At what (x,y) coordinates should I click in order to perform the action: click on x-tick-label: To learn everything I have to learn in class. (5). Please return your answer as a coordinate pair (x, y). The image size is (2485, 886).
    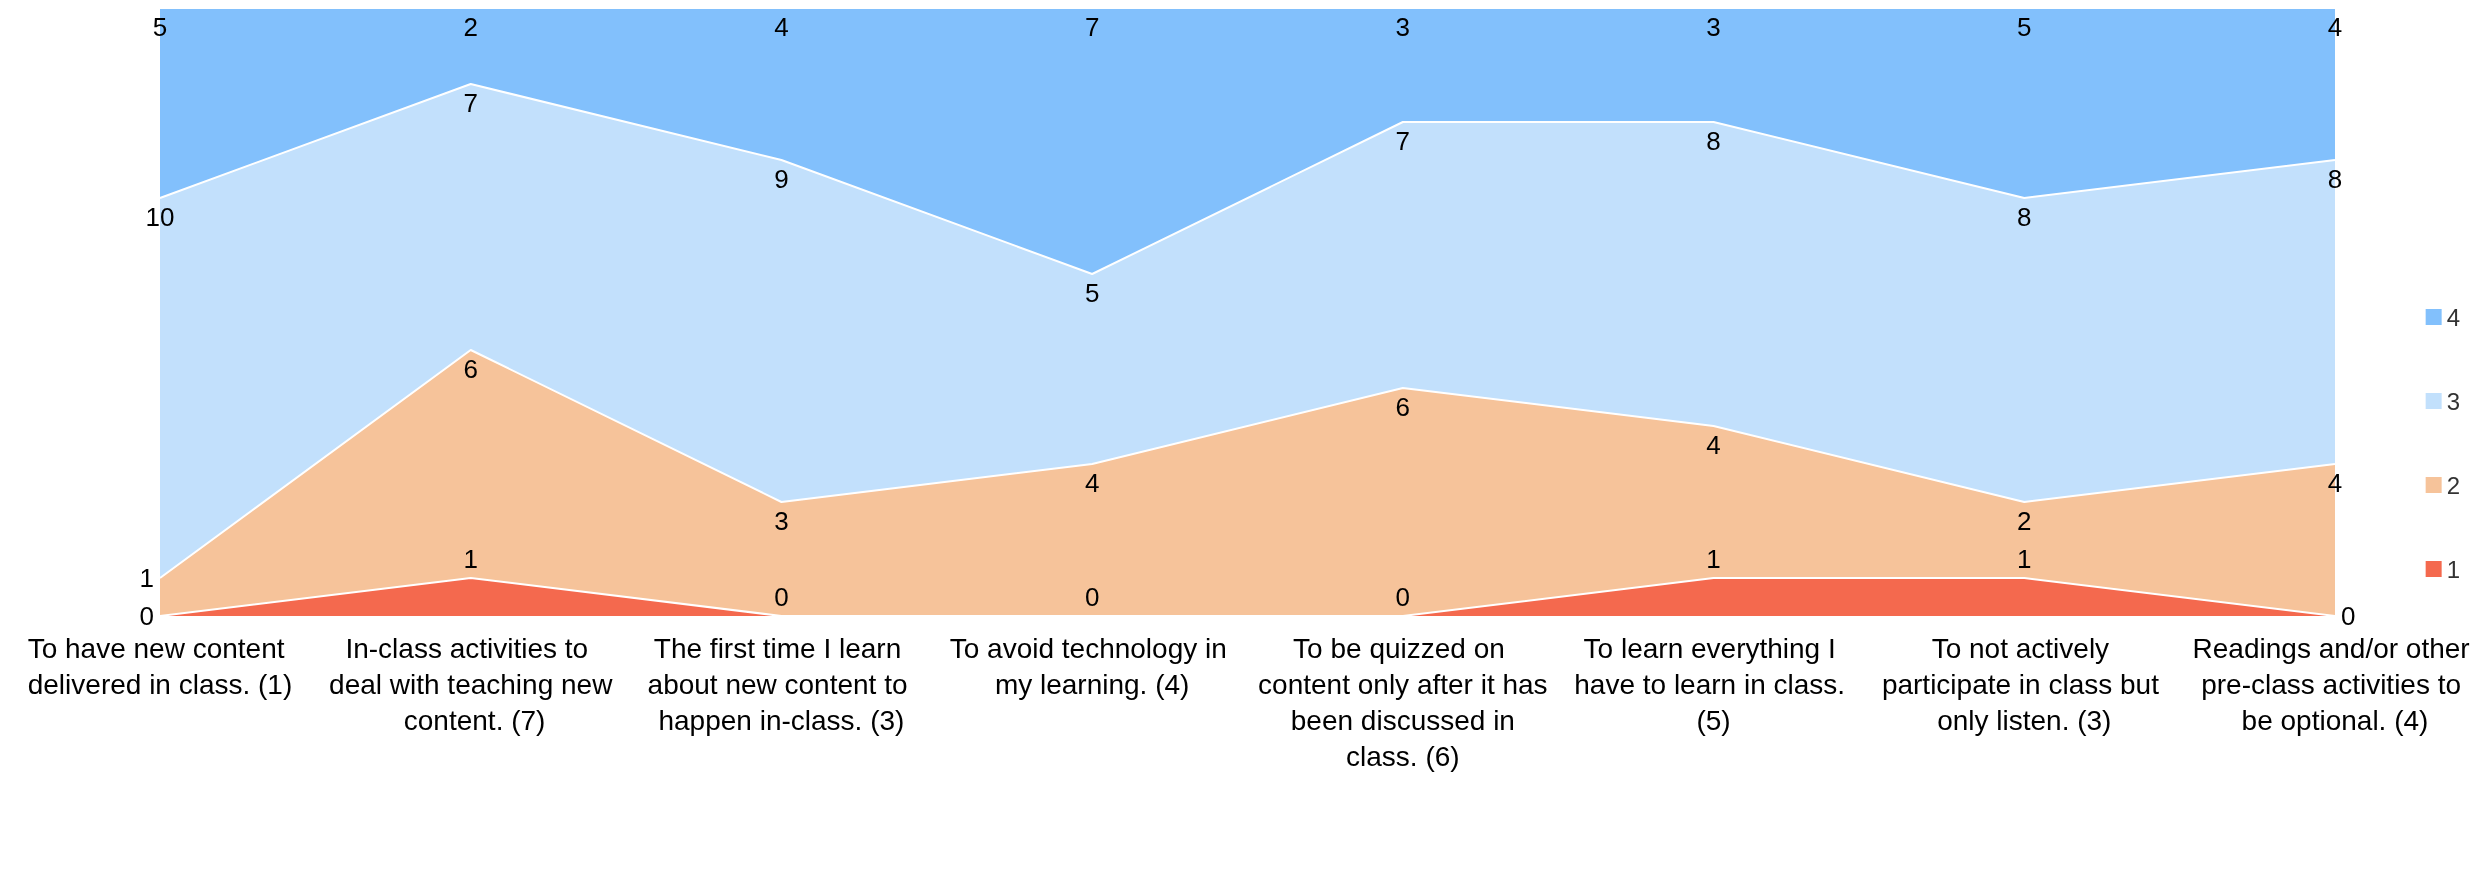
    Looking at the image, I should click on (1713, 684).